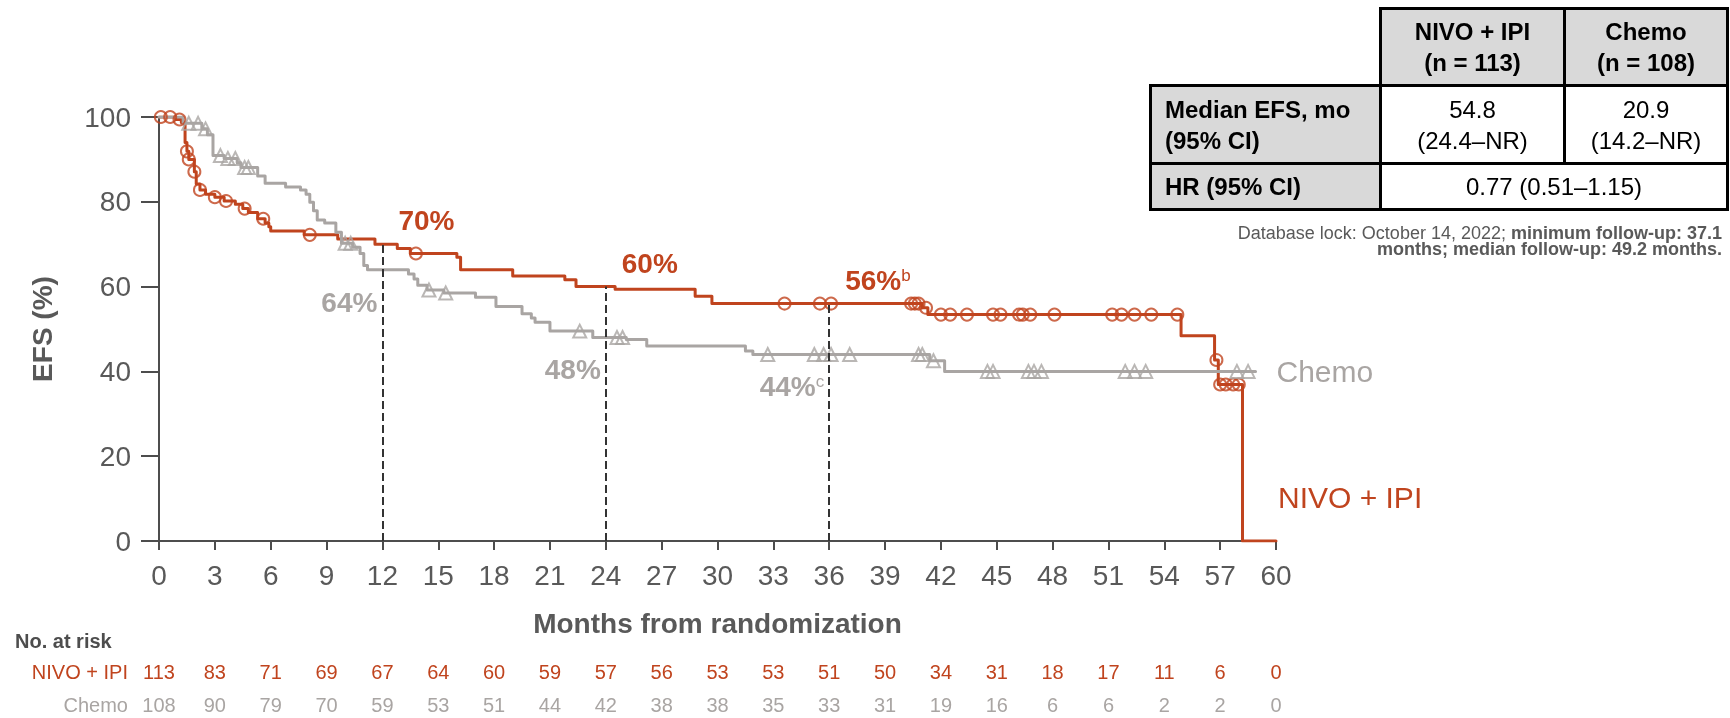  I want to click on x-tick-label: 45, so click(997, 575).